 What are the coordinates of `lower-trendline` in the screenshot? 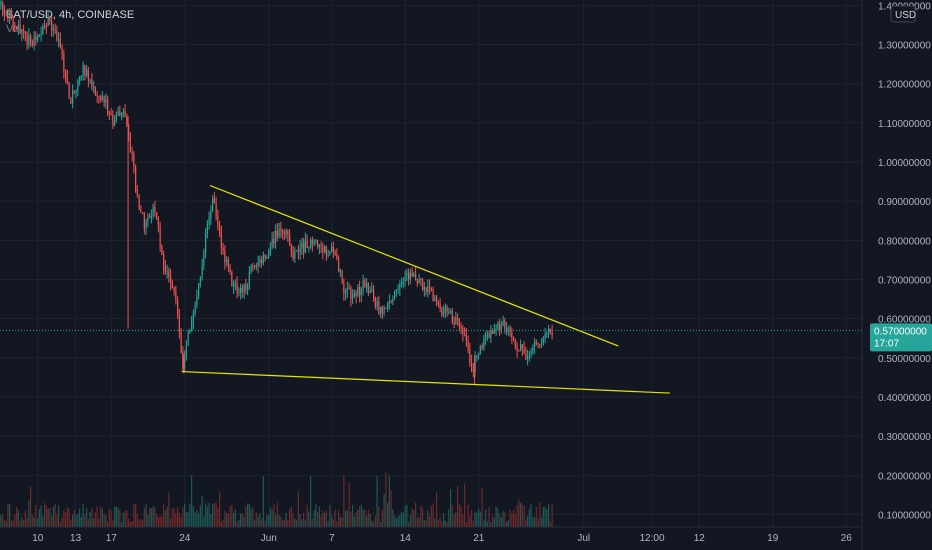 It's located at (425, 382).